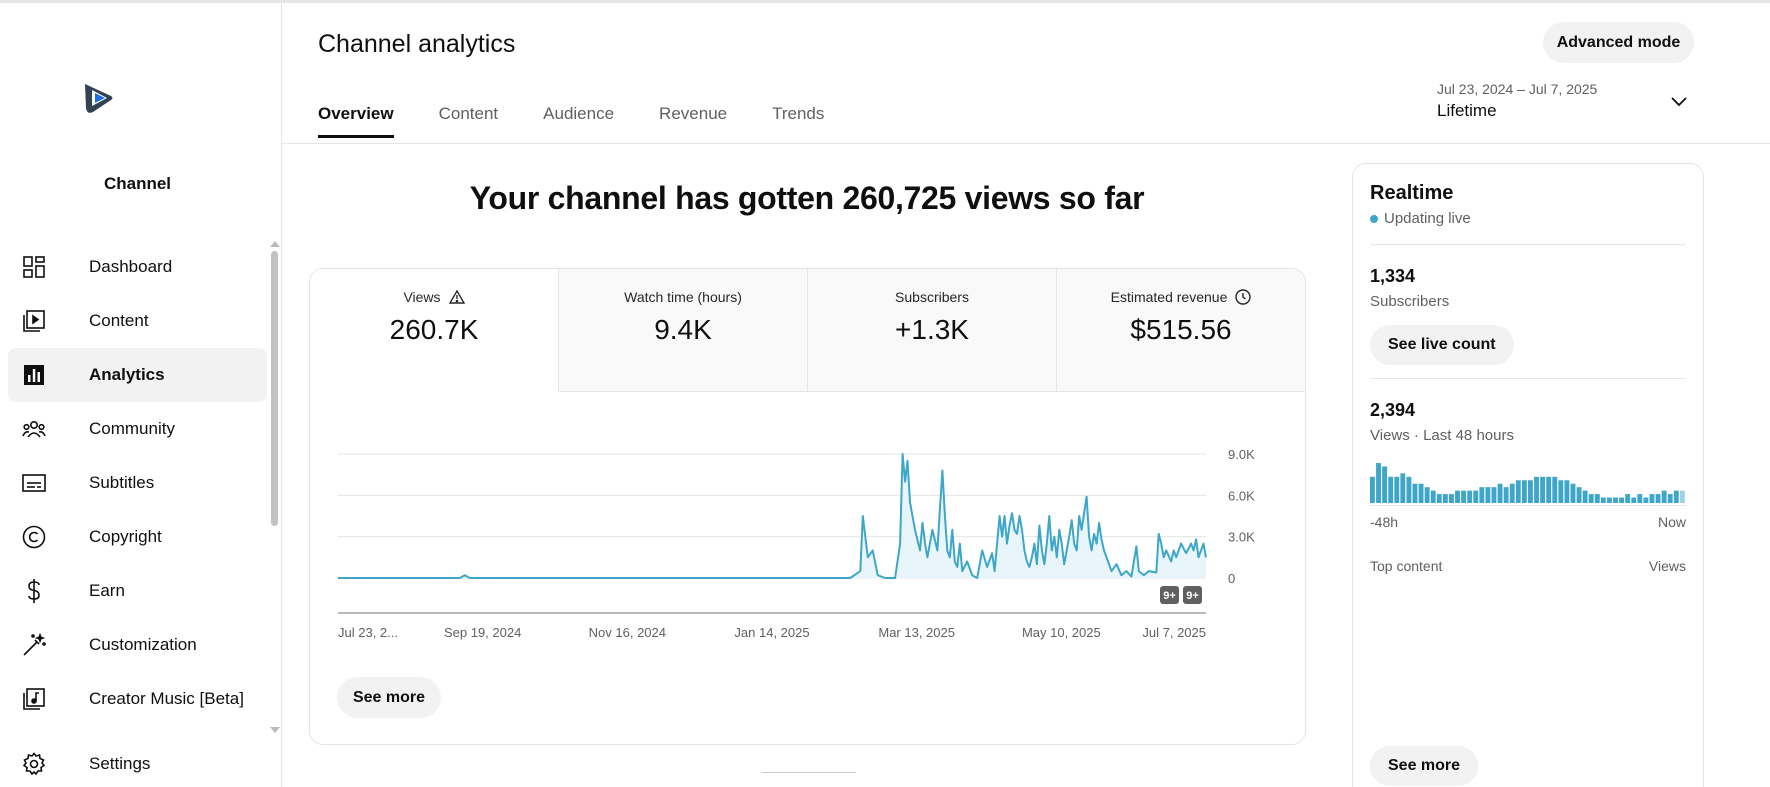 The width and height of the screenshot is (1770, 787). What do you see at coordinates (137, 537) in the screenshot?
I see `sidebar-item-copyright: Copyright` at bounding box center [137, 537].